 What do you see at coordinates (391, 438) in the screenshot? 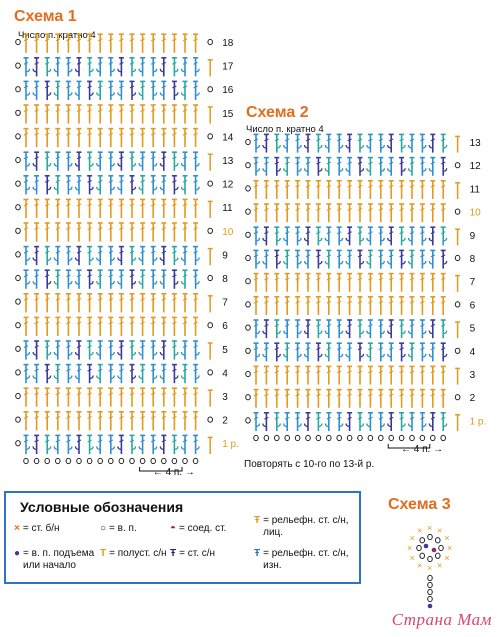
I see `scheme2-foundation-chain` at bounding box center [391, 438].